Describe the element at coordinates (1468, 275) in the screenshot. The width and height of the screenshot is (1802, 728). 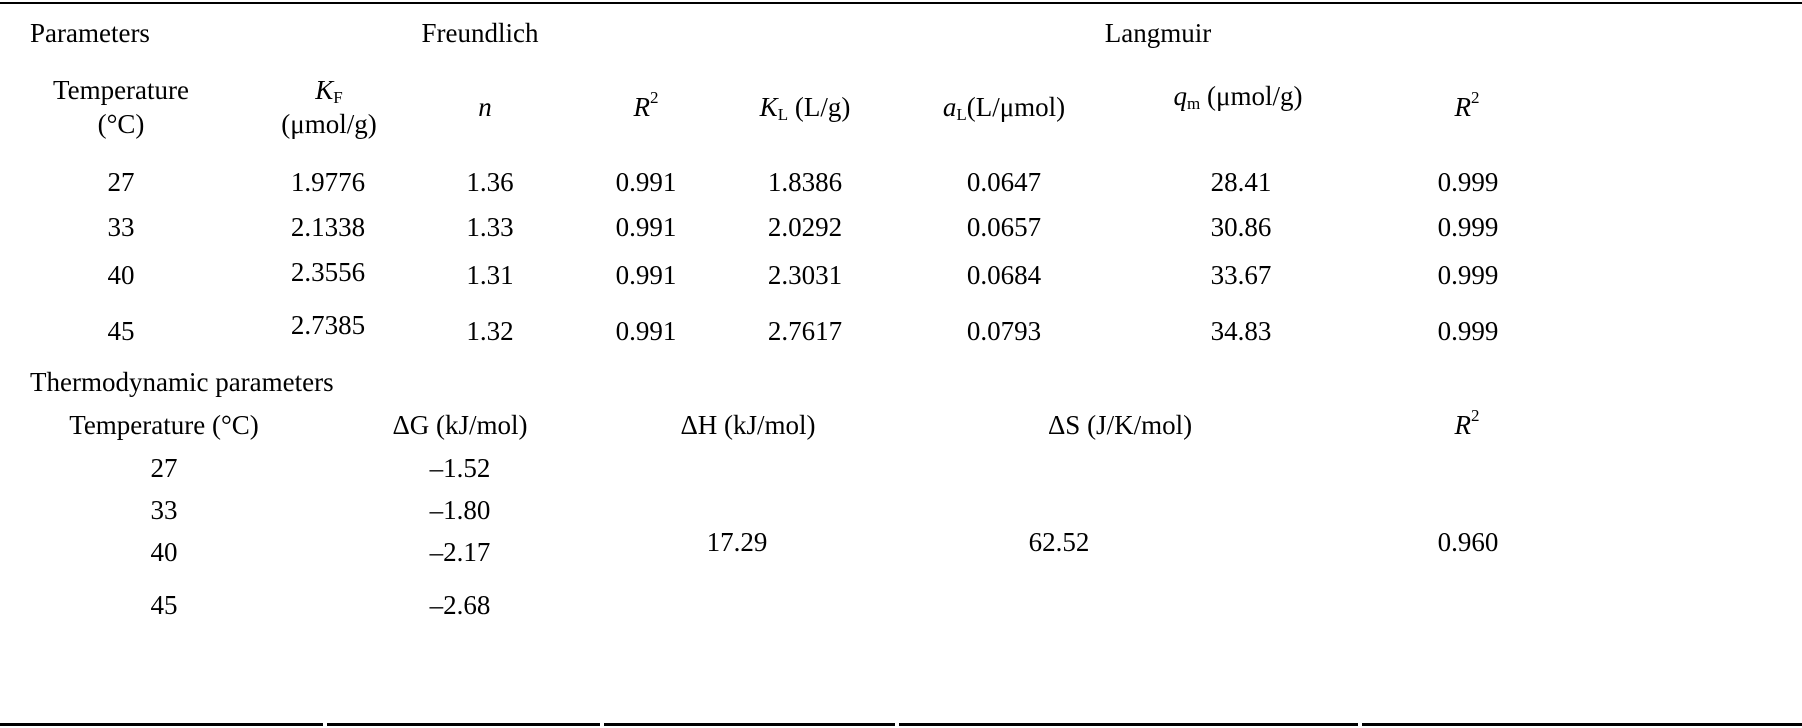
I see `row3-r2l: 0.999` at that location.